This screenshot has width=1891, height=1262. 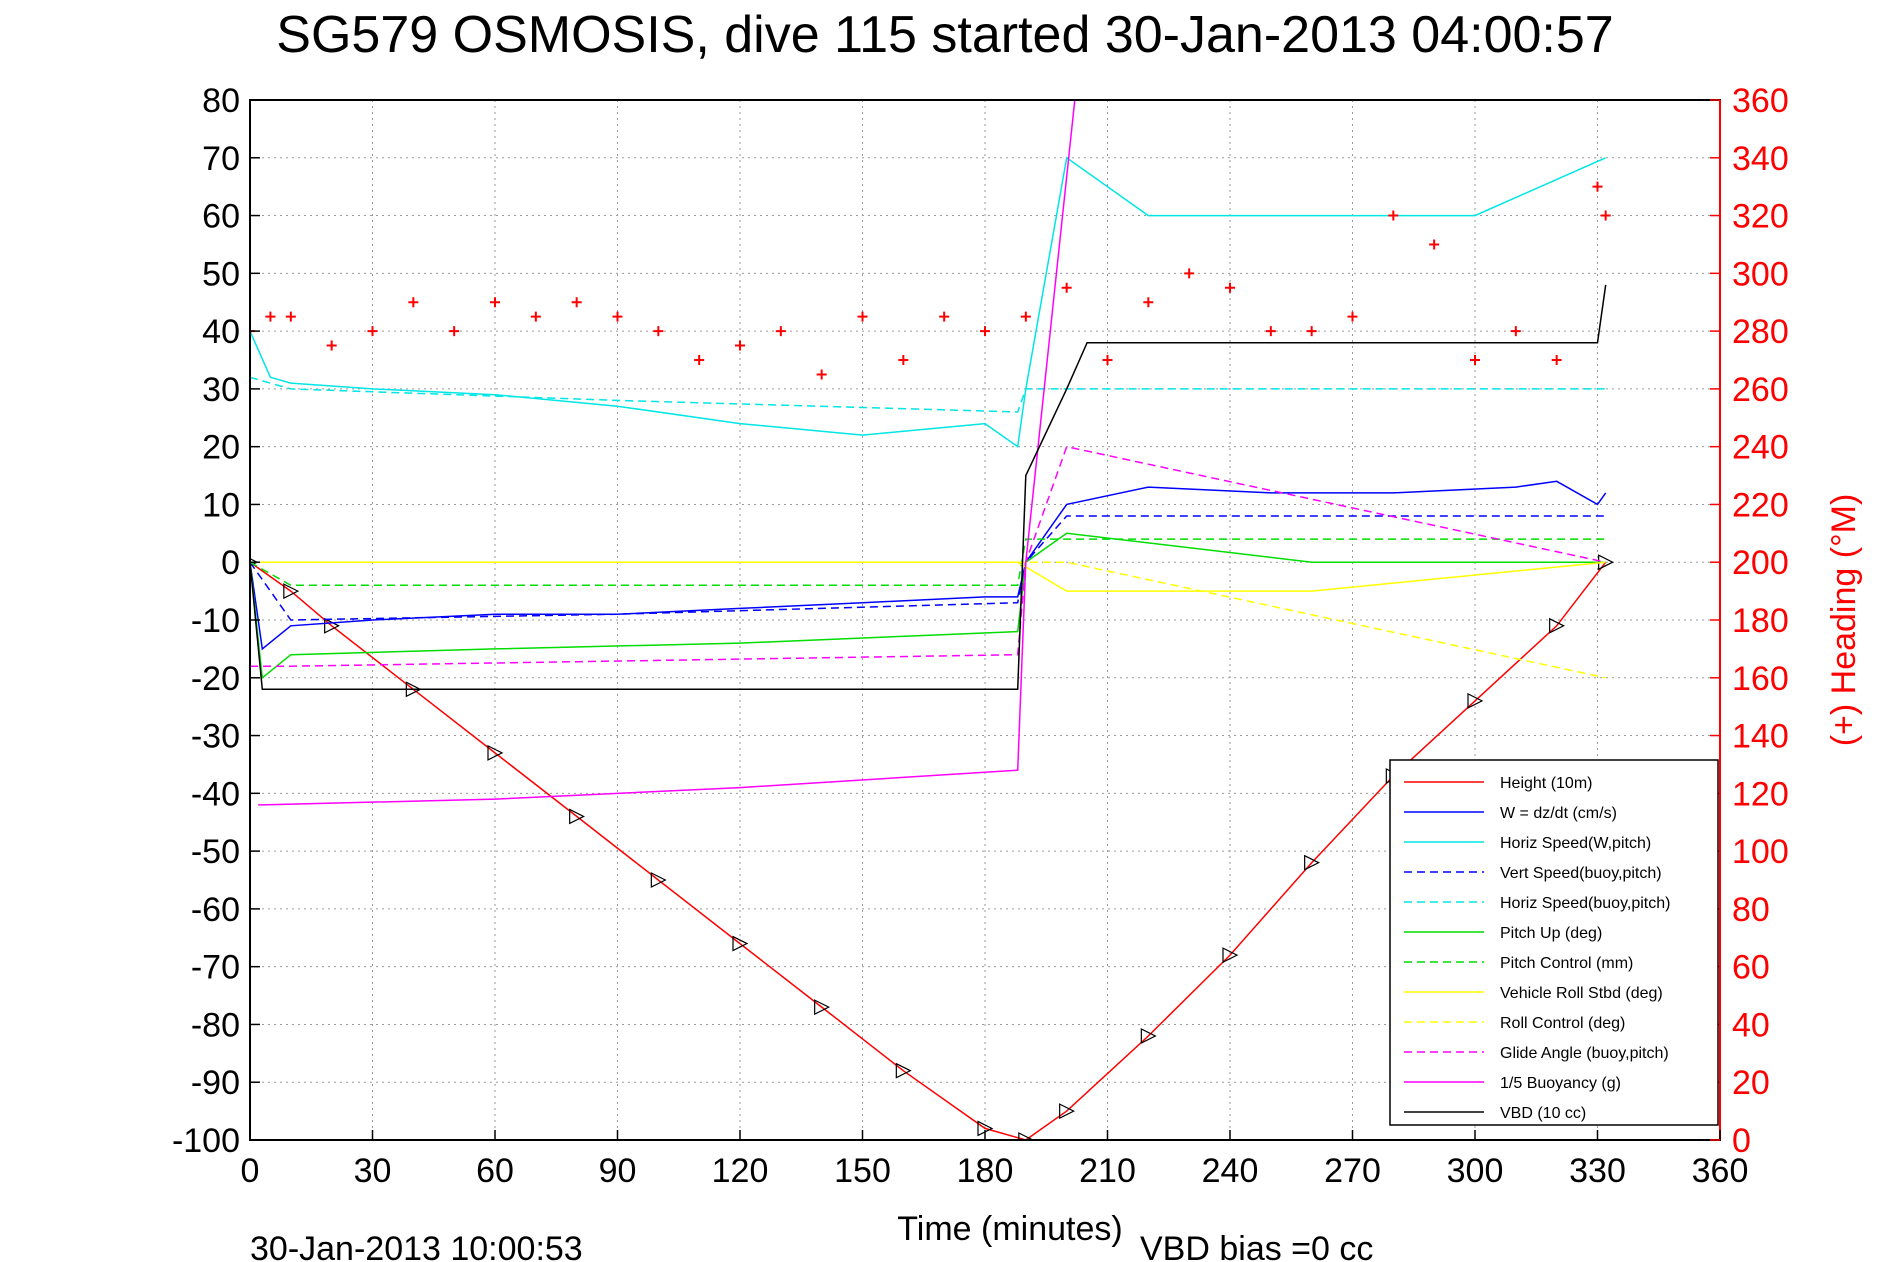 What do you see at coordinates (215, 852) in the screenshot?
I see `y-tick-label: -50` at bounding box center [215, 852].